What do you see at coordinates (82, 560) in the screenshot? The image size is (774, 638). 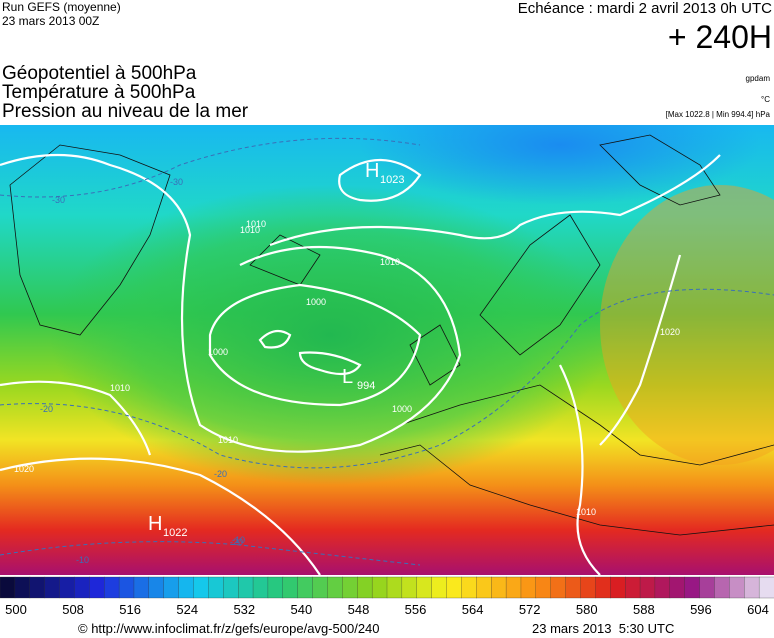 I see `isotherm-label: -10` at bounding box center [82, 560].